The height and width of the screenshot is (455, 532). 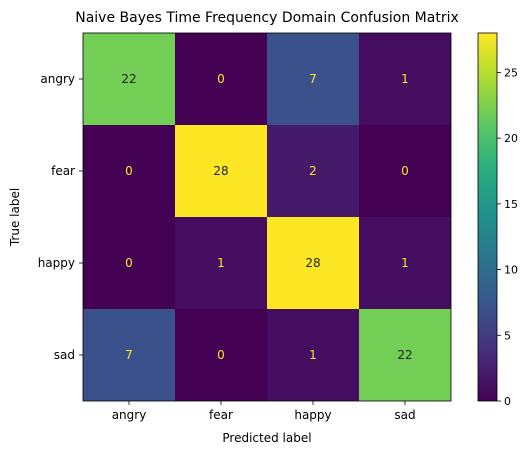 I want to click on cell-happy-happy, so click(x=313, y=263).